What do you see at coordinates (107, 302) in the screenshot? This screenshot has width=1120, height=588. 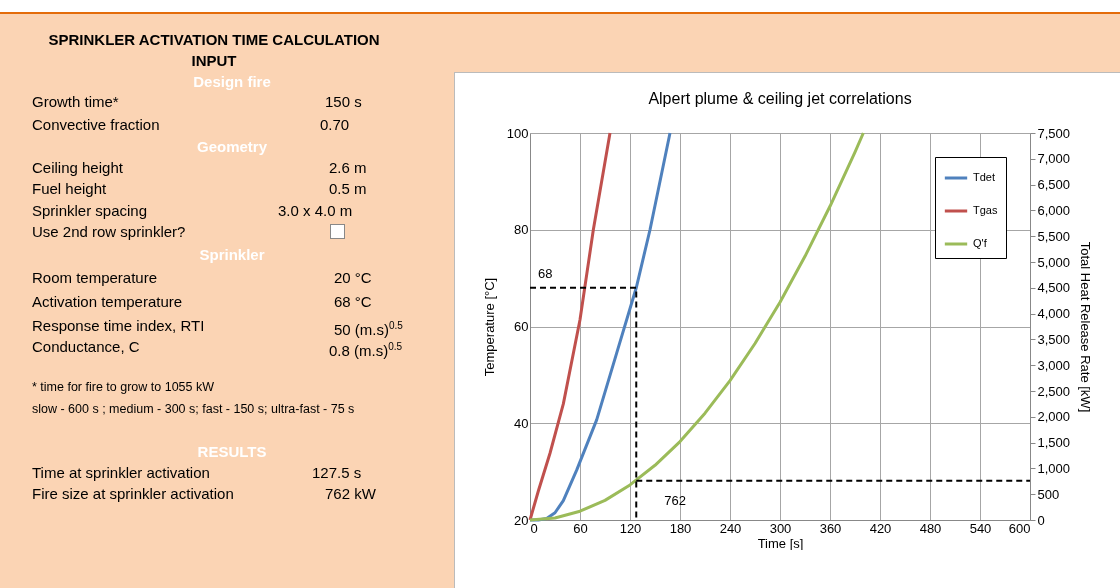 I see `text: Activation temperature` at bounding box center [107, 302].